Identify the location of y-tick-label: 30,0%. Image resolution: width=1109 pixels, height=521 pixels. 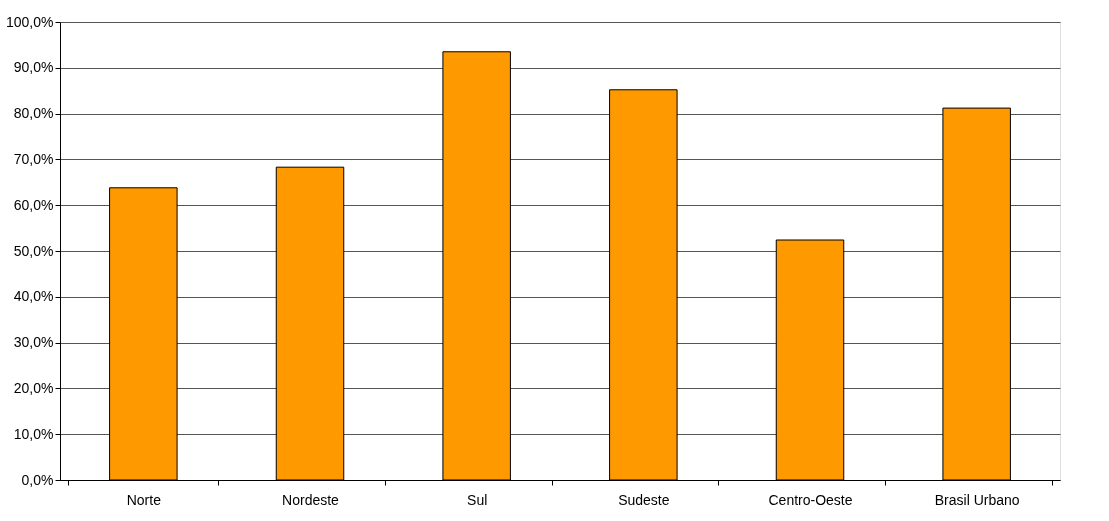
(33, 342).